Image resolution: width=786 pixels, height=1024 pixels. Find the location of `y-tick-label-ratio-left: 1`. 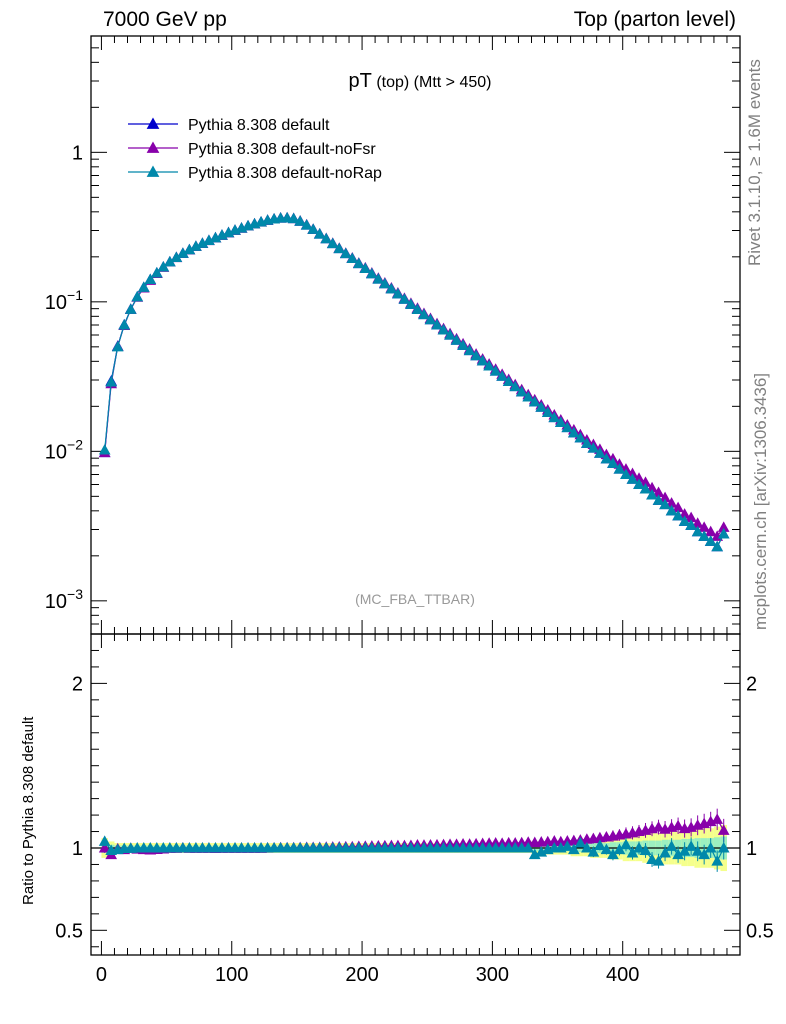

y-tick-label-ratio-left: 1 is located at coordinates (77, 849).